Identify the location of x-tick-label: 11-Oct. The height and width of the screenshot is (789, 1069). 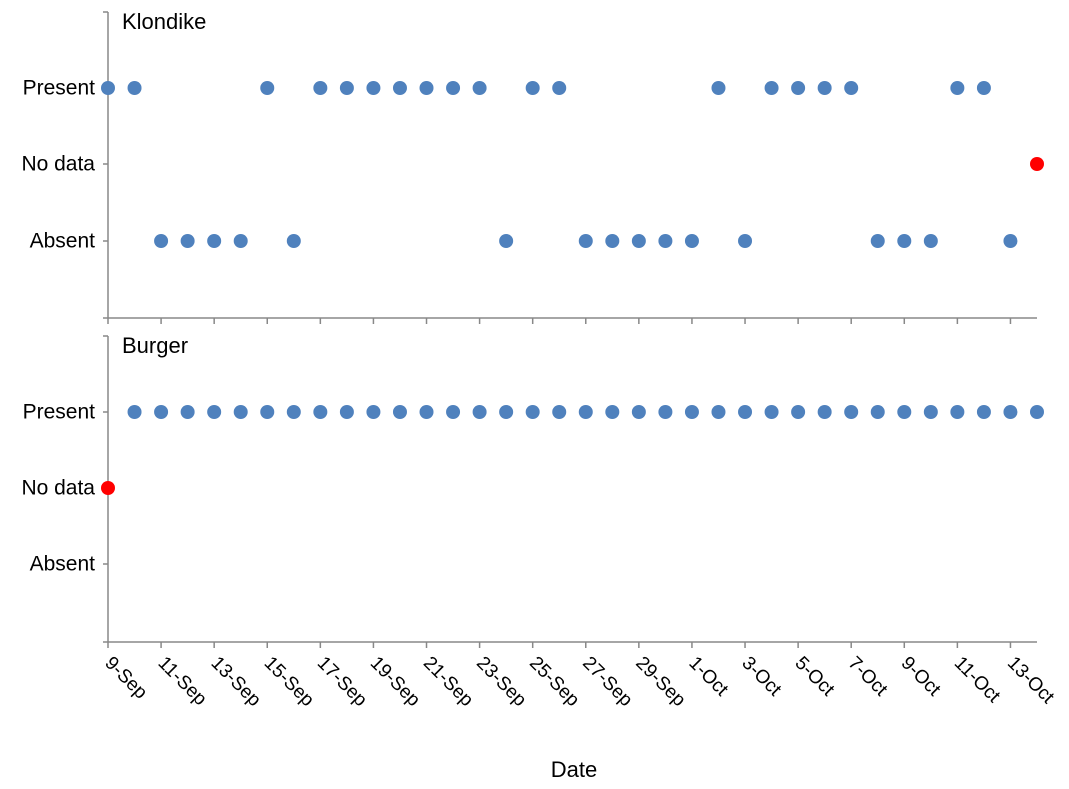
(977, 680).